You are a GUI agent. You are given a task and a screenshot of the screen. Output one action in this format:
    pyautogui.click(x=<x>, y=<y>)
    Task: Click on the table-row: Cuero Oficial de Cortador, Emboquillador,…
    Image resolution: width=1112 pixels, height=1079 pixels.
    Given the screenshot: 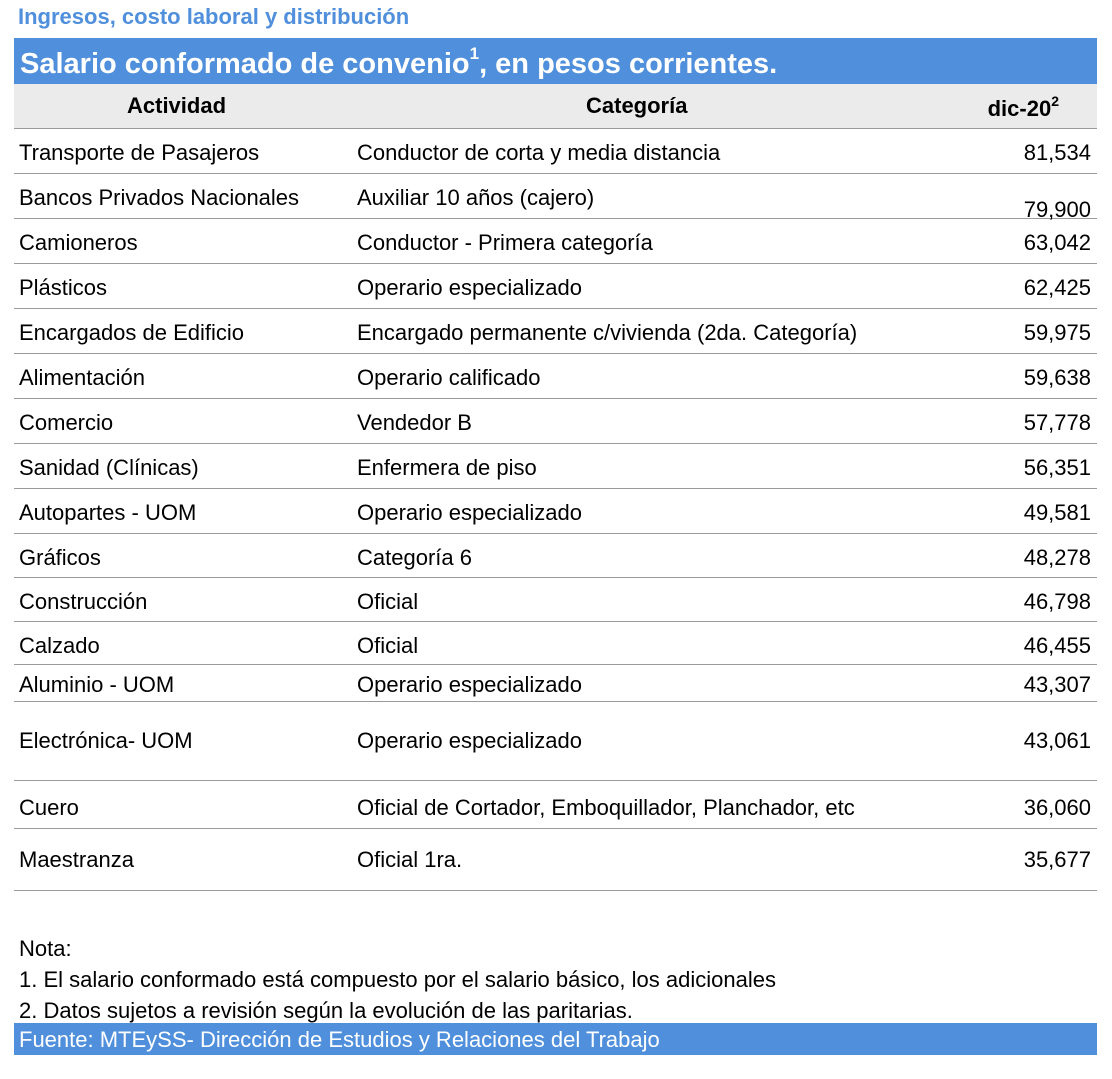 What is the action you would take?
    pyautogui.click(x=555, y=805)
    